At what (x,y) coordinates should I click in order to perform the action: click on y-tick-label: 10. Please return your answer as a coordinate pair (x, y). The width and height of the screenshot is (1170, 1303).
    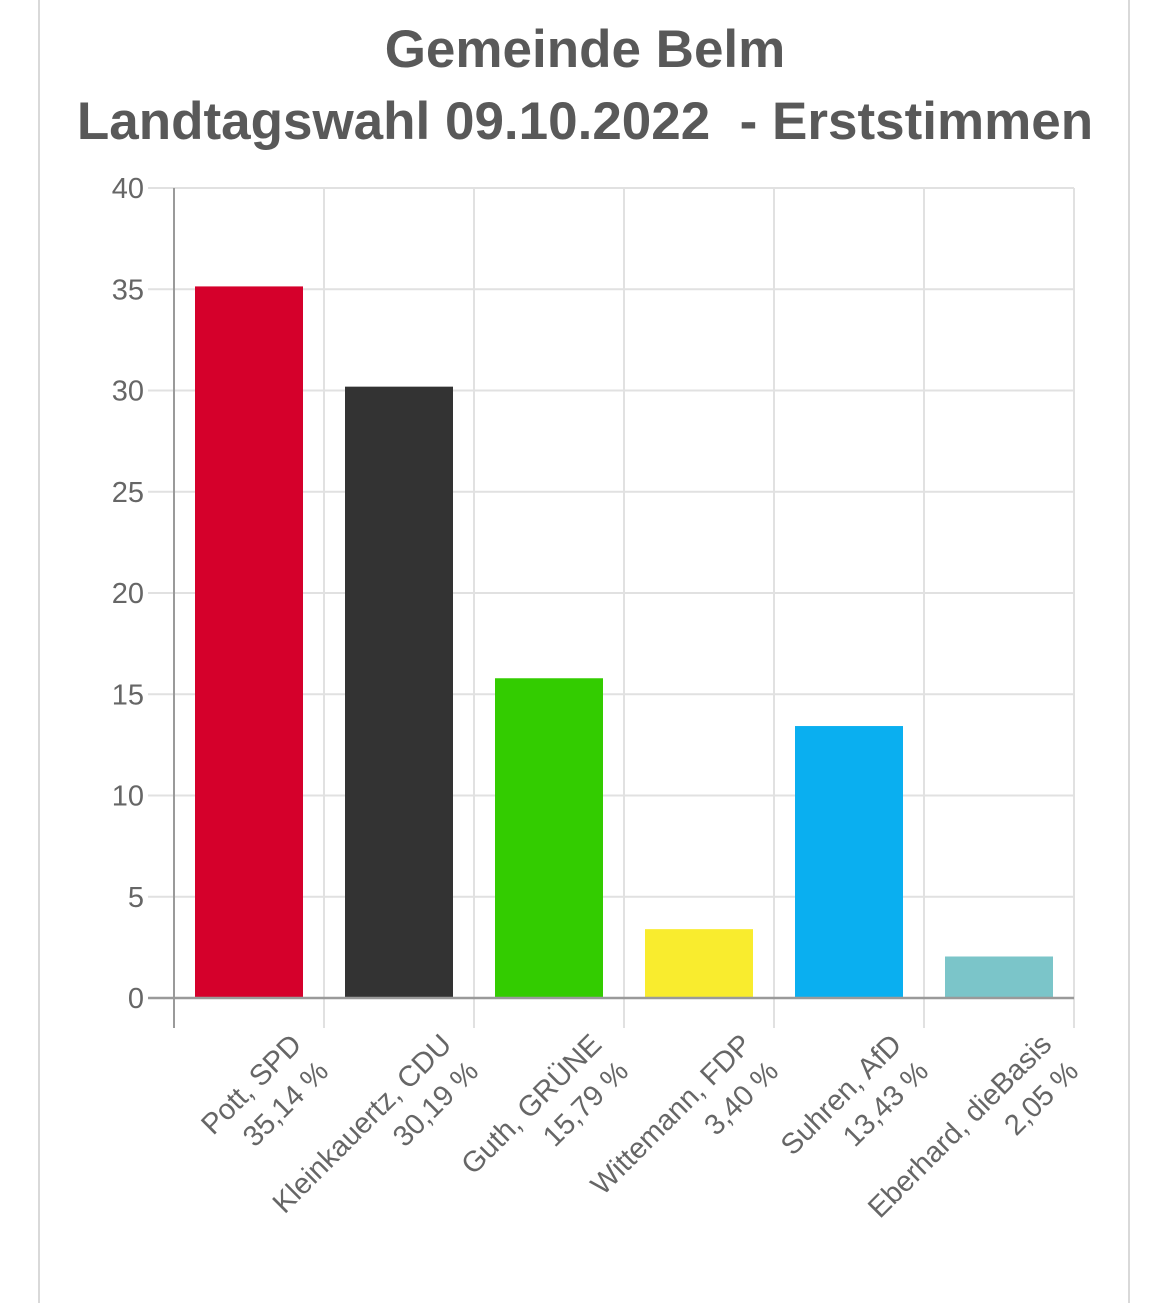
    Looking at the image, I should click on (128, 797).